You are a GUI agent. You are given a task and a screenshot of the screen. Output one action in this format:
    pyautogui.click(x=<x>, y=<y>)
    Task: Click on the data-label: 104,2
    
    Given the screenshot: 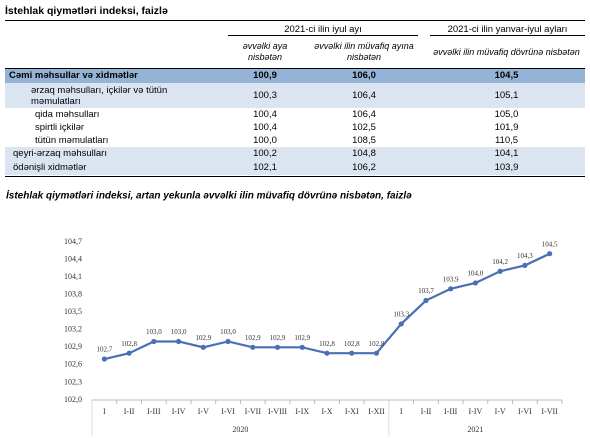 What is the action you would take?
    pyautogui.click(x=500, y=262)
    